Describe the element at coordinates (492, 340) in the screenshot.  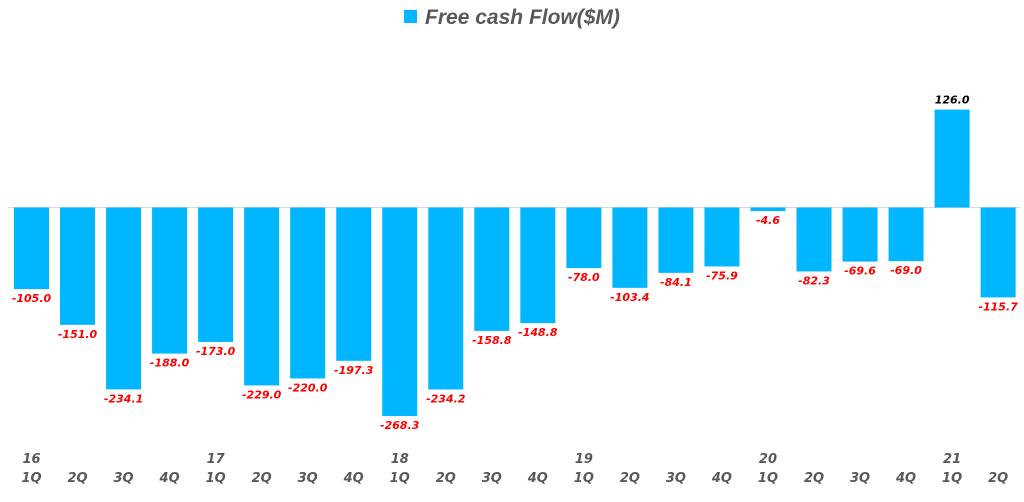
I see `data-label: -158.8` at that location.